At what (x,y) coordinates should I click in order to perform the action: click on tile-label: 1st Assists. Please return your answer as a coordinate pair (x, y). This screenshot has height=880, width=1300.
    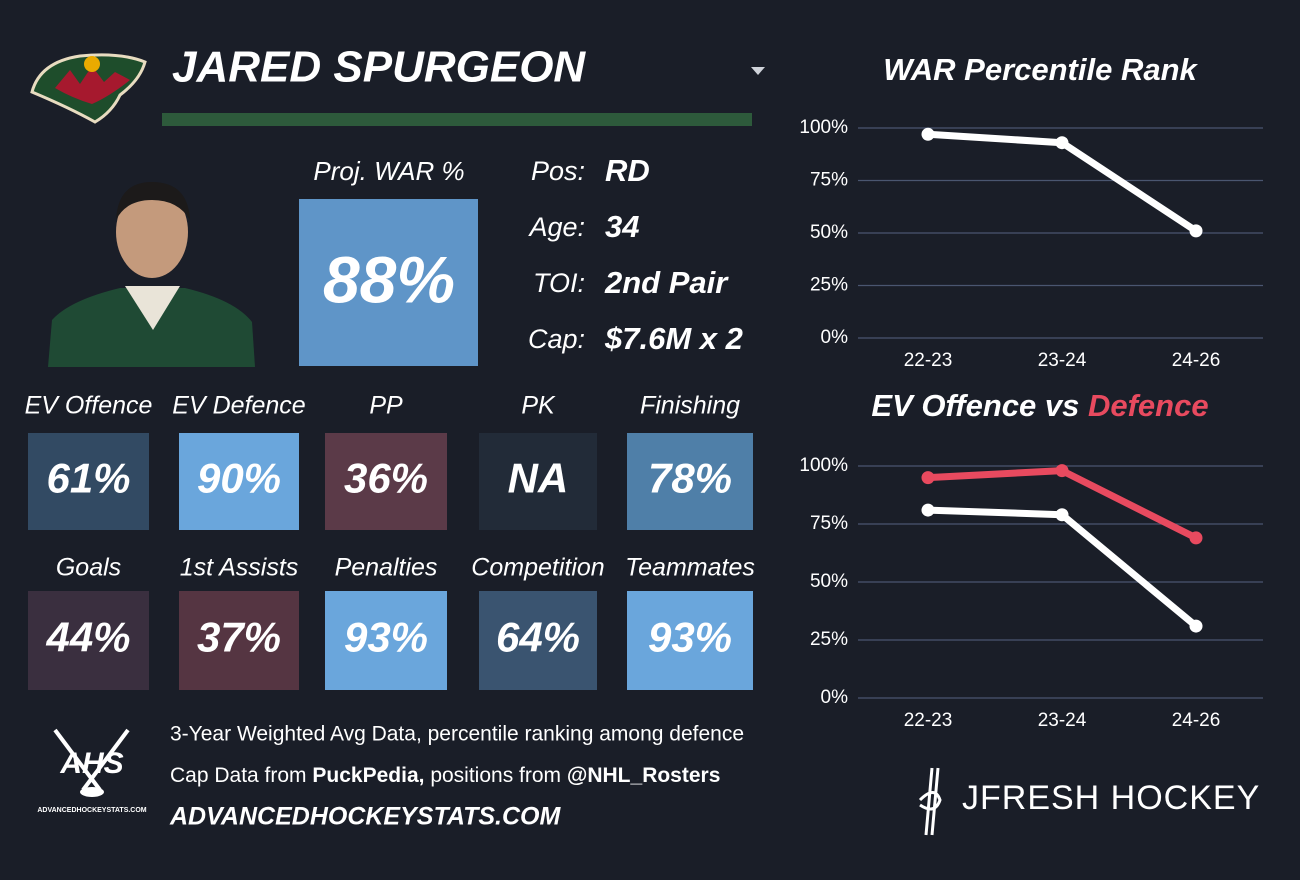
    Looking at the image, I should click on (239, 568).